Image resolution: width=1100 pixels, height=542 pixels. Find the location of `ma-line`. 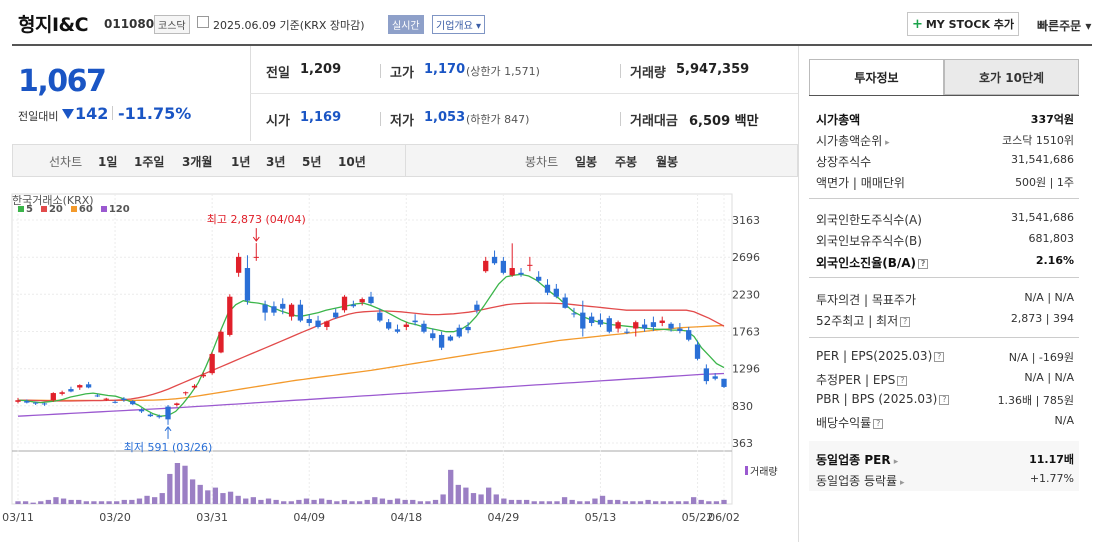

ma-line is located at coordinates (371, 352).